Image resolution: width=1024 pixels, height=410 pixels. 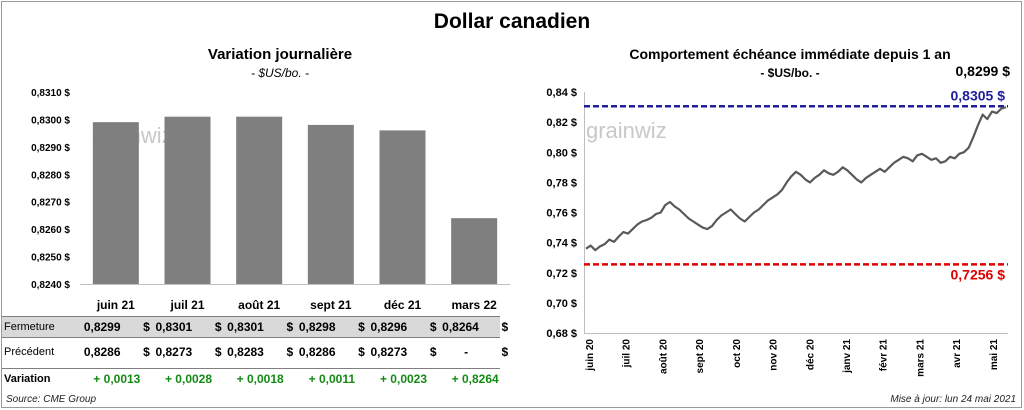 What do you see at coordinates (474, 305) in the screenshot?
I see `x-tick-label: mars 22` at bounding box center [474, 305].